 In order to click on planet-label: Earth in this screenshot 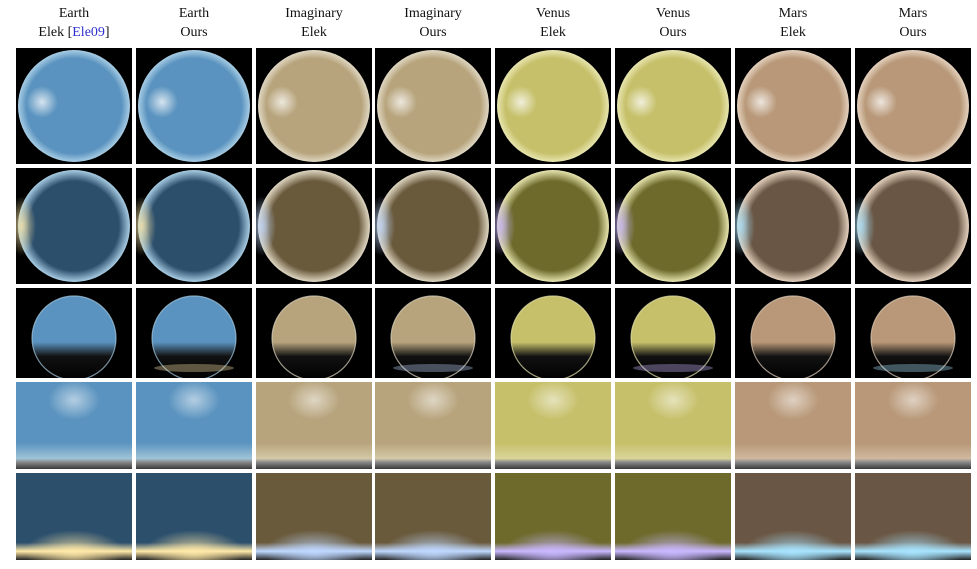, I will do `click(194, 13)`.